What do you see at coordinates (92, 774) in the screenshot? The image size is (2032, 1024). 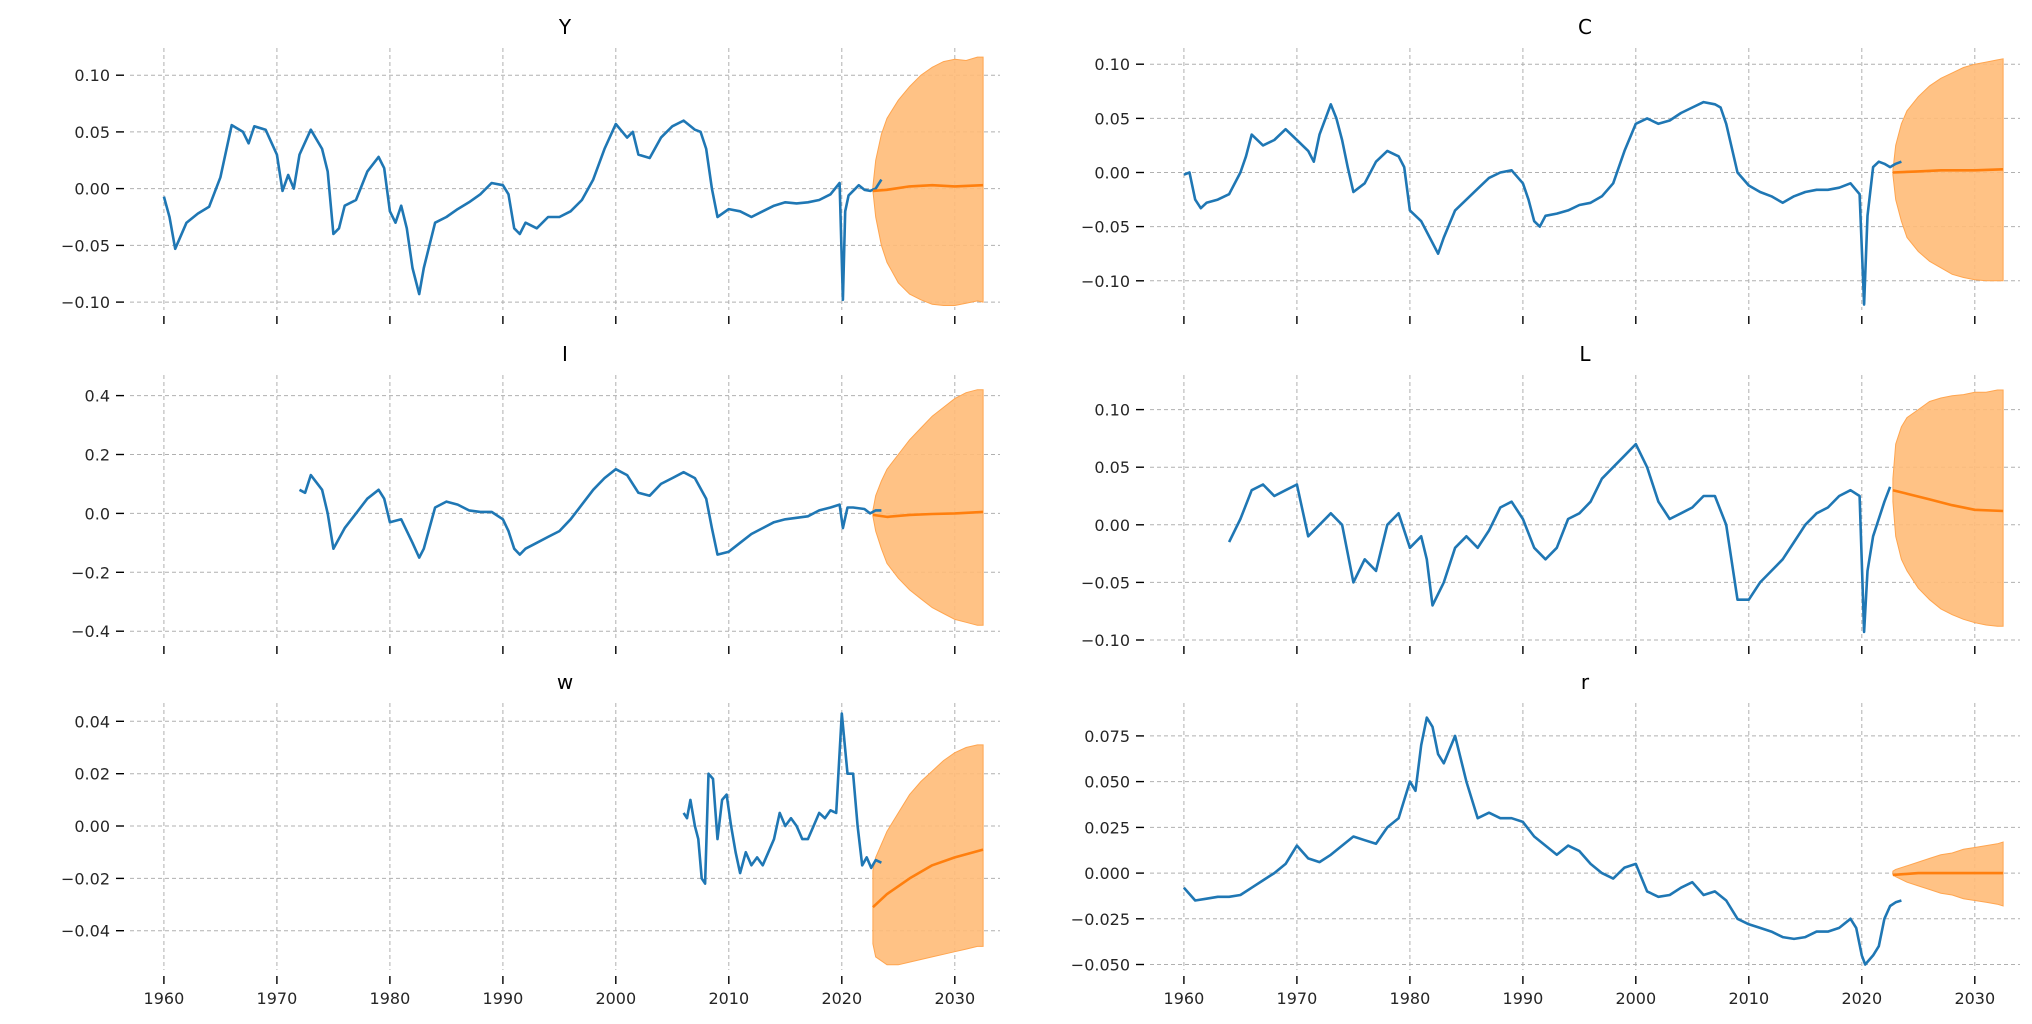 I see `y-tick-label: 0.02` at bounding box center [92, 774].